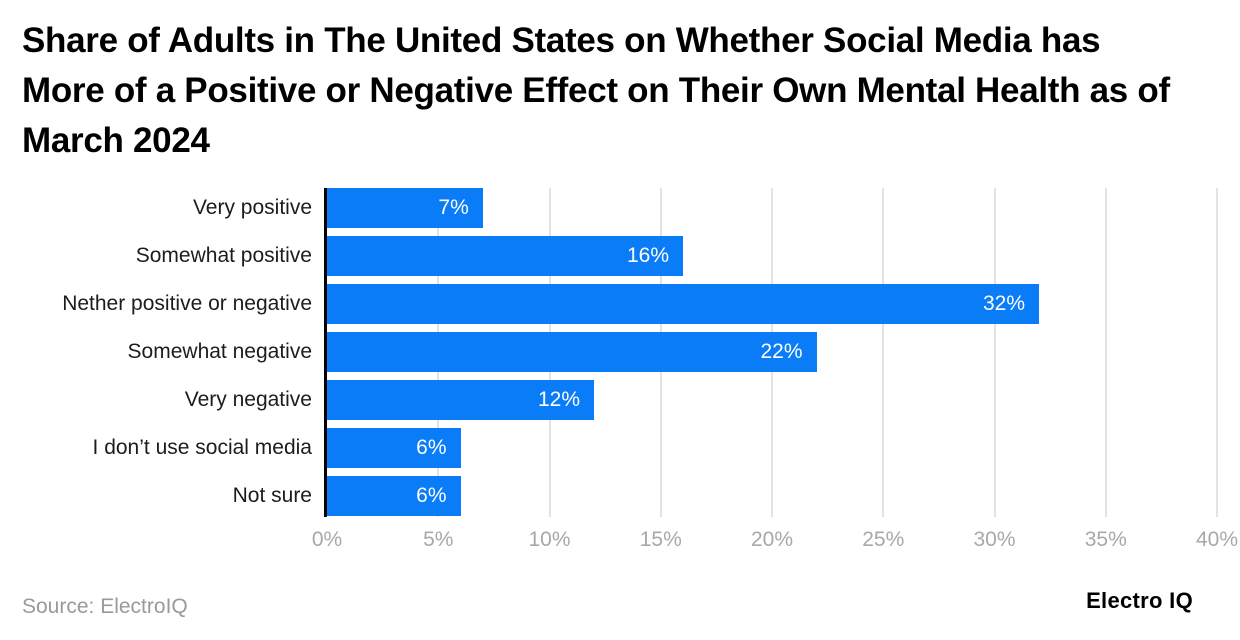  I want to click on bar: 12%, so click(460, 400).